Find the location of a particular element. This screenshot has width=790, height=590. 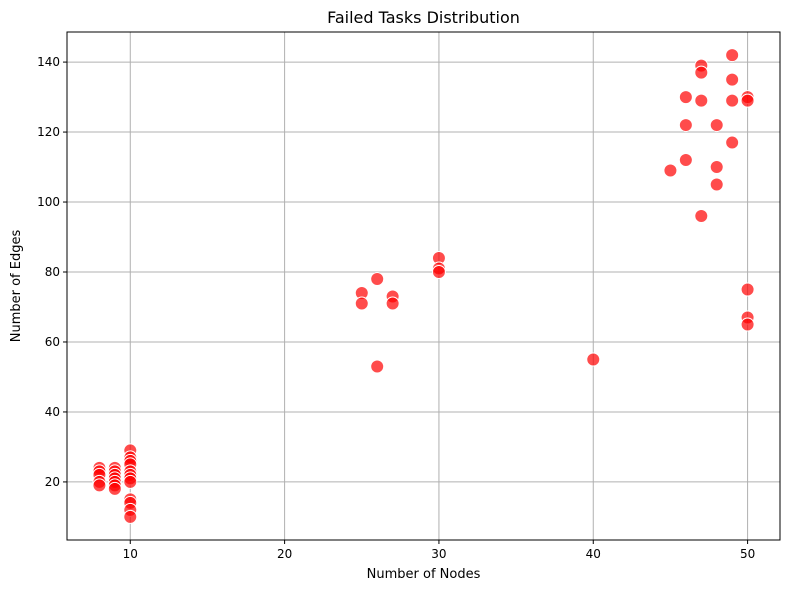

x-tick-label: 10 is located at coordinates (130, 554).